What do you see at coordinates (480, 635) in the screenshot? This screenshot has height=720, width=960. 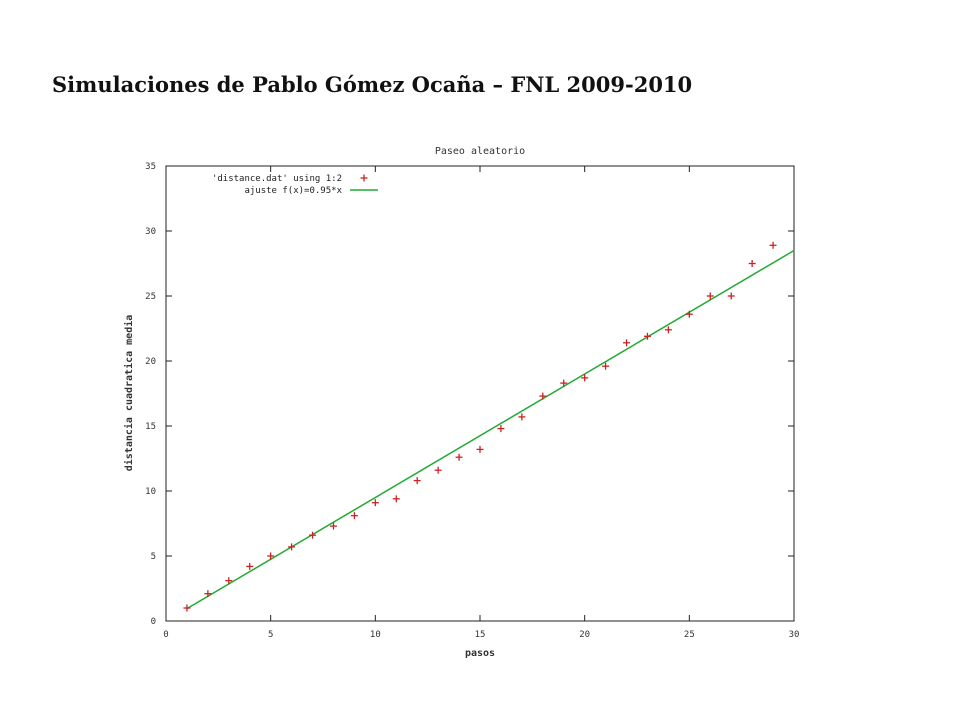 I see `x-tick-label: 15` at bounding box center [480, 635].